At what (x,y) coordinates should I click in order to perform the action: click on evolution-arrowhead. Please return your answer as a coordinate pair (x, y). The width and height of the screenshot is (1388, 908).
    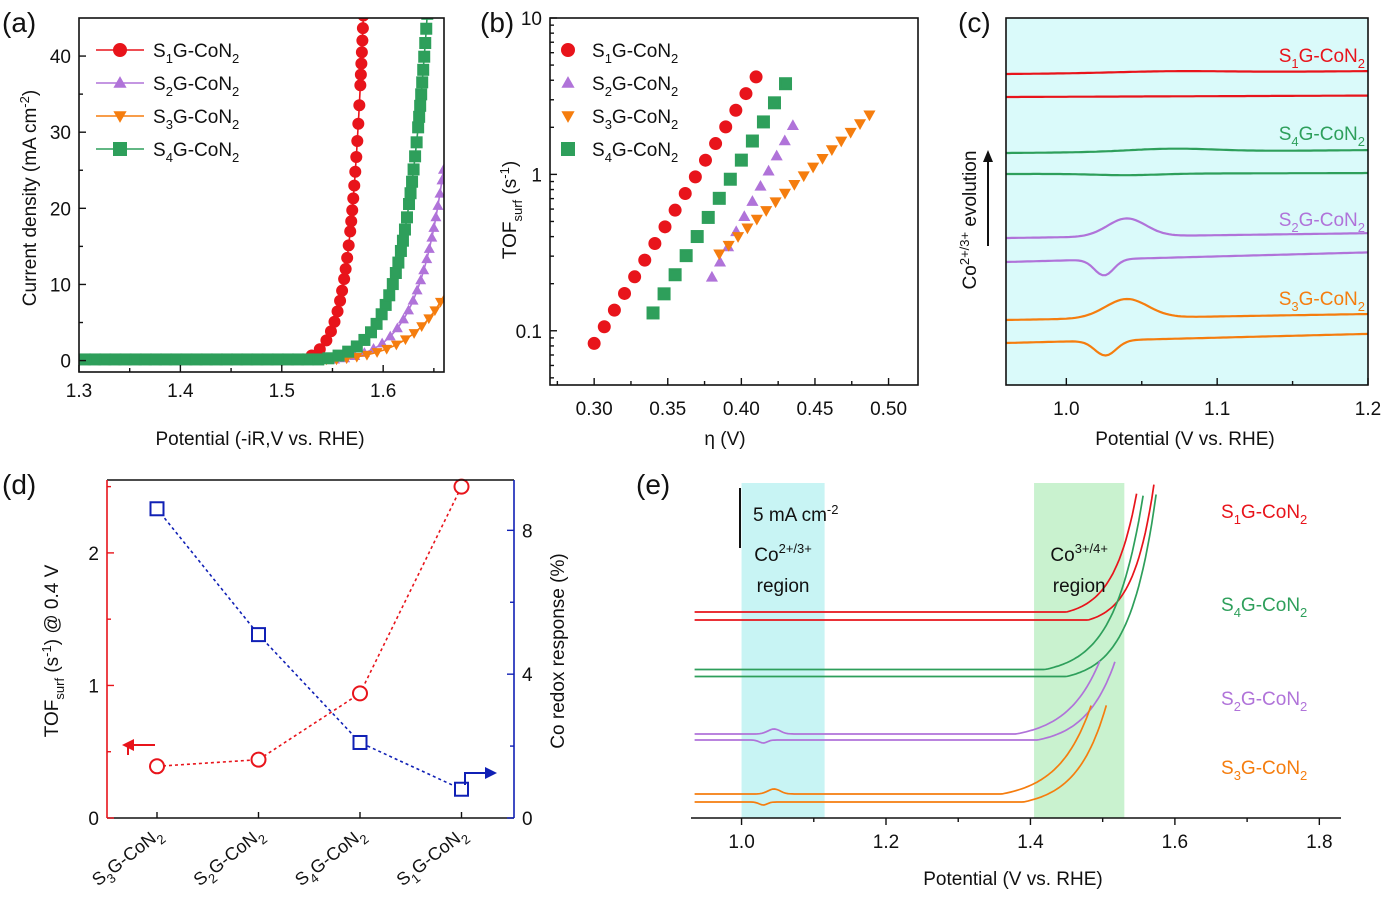
    Looking at the image, I should click on (988, 156).